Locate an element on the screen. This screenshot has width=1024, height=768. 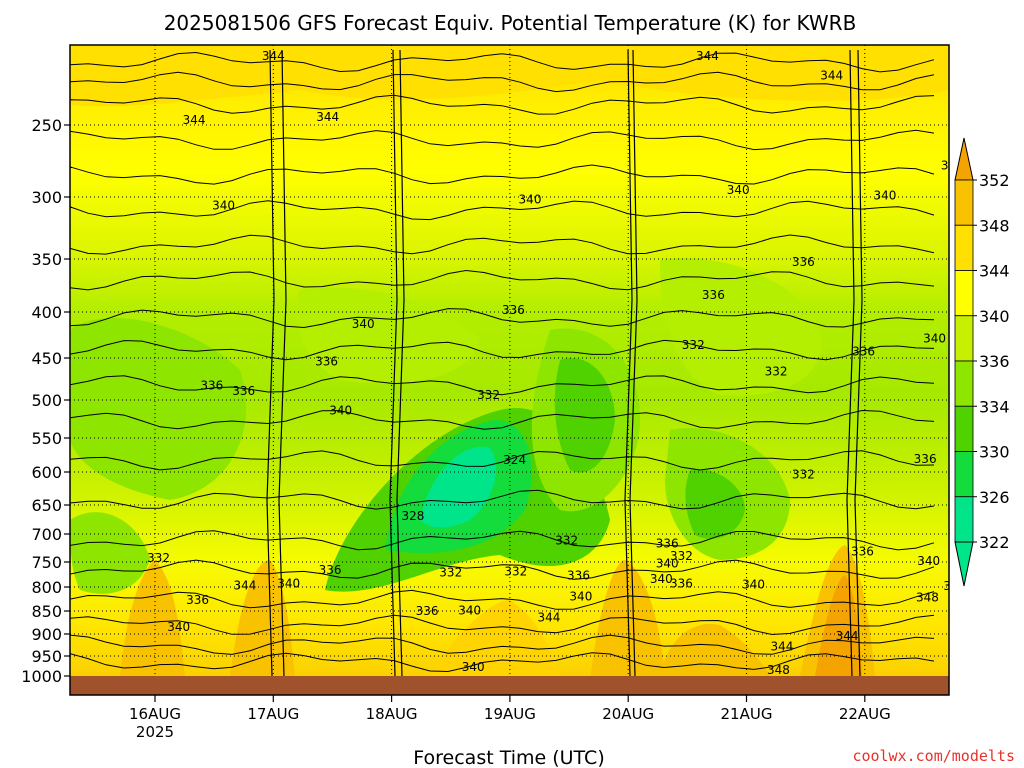
colorbar-label: 336 is located at coordinates (994, 361).